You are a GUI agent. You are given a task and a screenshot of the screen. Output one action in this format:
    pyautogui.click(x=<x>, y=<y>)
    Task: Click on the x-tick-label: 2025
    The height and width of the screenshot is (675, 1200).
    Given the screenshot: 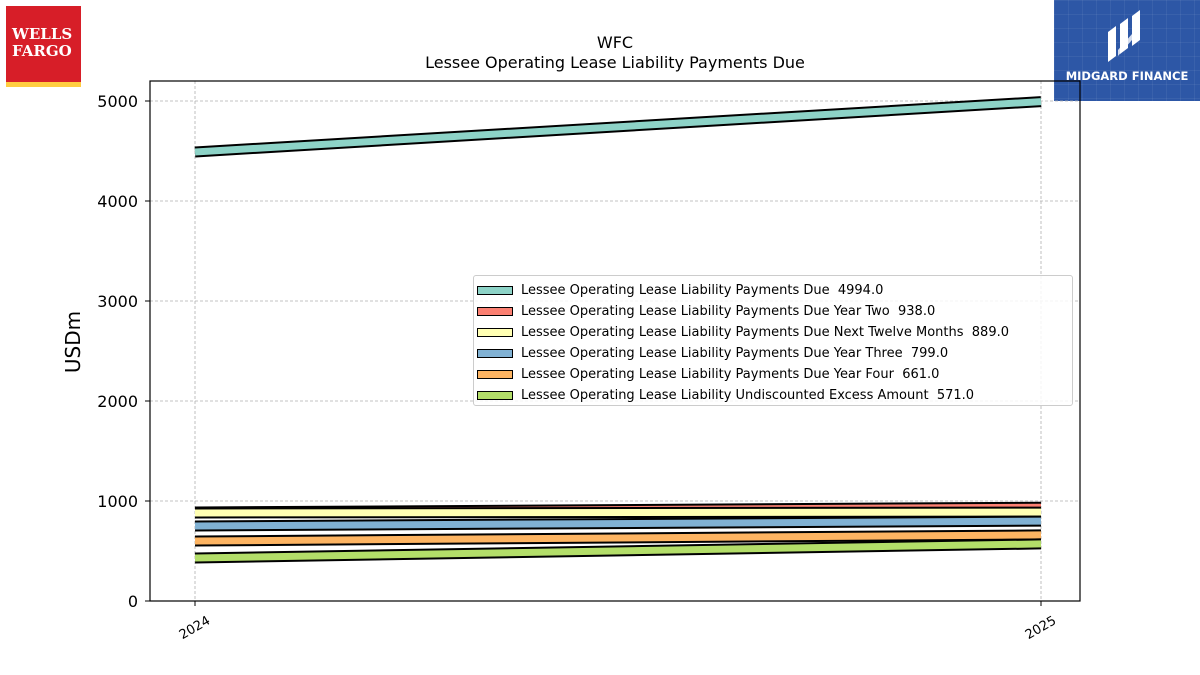 What is the action you would take?
    pyautogui.click(x=1041, y=628)
    